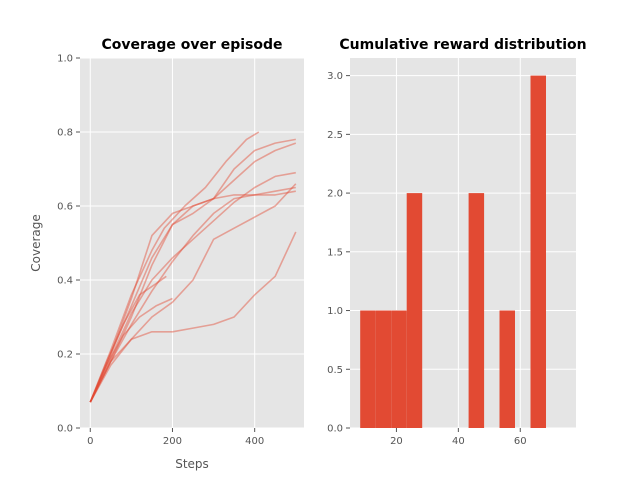 Image resolution: width=640 pixels, height=480 pixels. Describe the element at coordinates (65, 207) in the screenshot. I see `coverage-y-tick-label: 0.6` at that location.